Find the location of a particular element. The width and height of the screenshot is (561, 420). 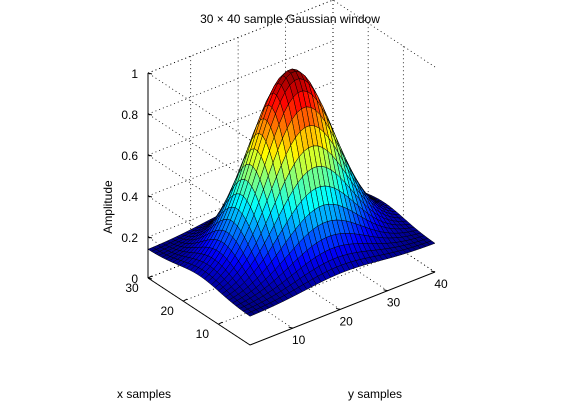

z-tick-label: 0.2 is located at coordinates (129, 238).